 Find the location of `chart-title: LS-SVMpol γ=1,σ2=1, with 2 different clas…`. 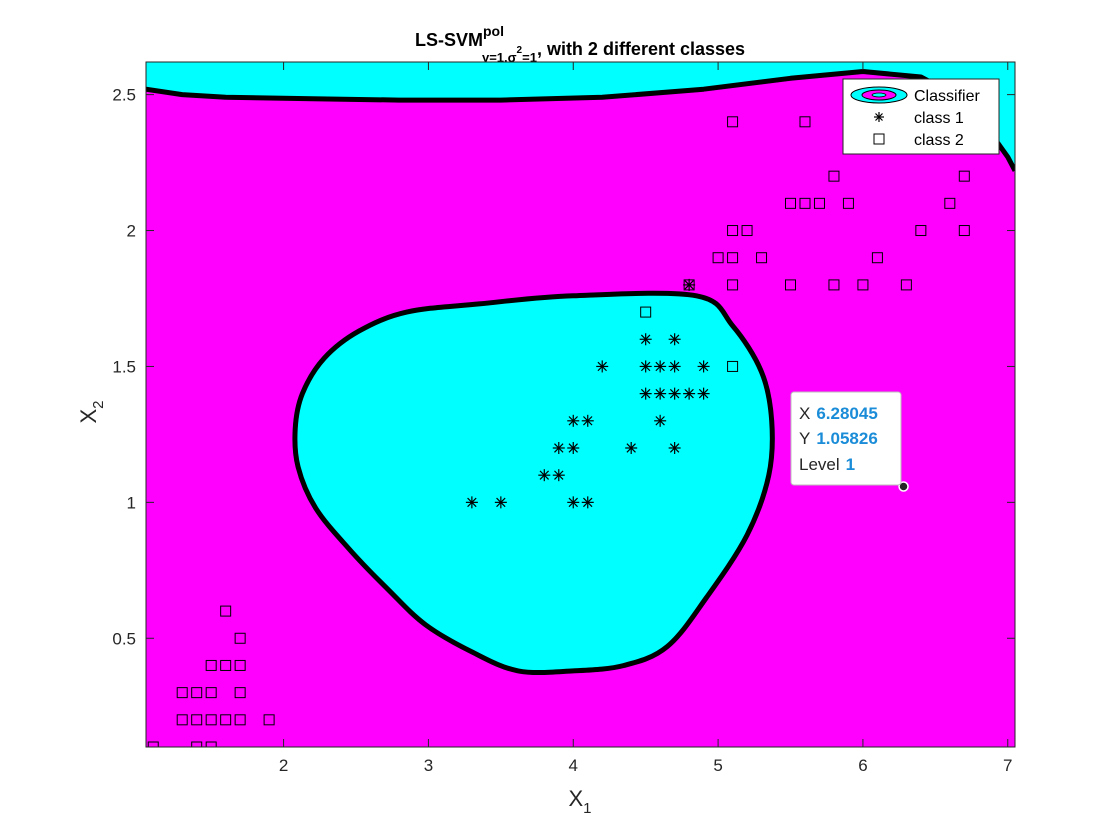

chart-title: LS-SVMpol γ=1,σ2=1, with 2 different clas… is located at coordinates (580, 44).